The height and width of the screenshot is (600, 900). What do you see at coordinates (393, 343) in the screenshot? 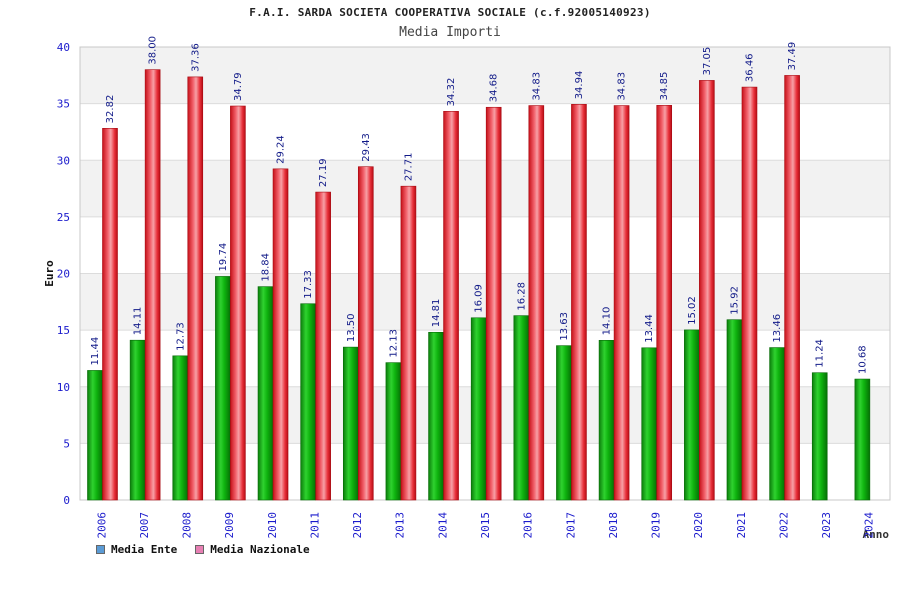
I see `data-label-media-ente: 12.13` at bounding box center [393, 343].